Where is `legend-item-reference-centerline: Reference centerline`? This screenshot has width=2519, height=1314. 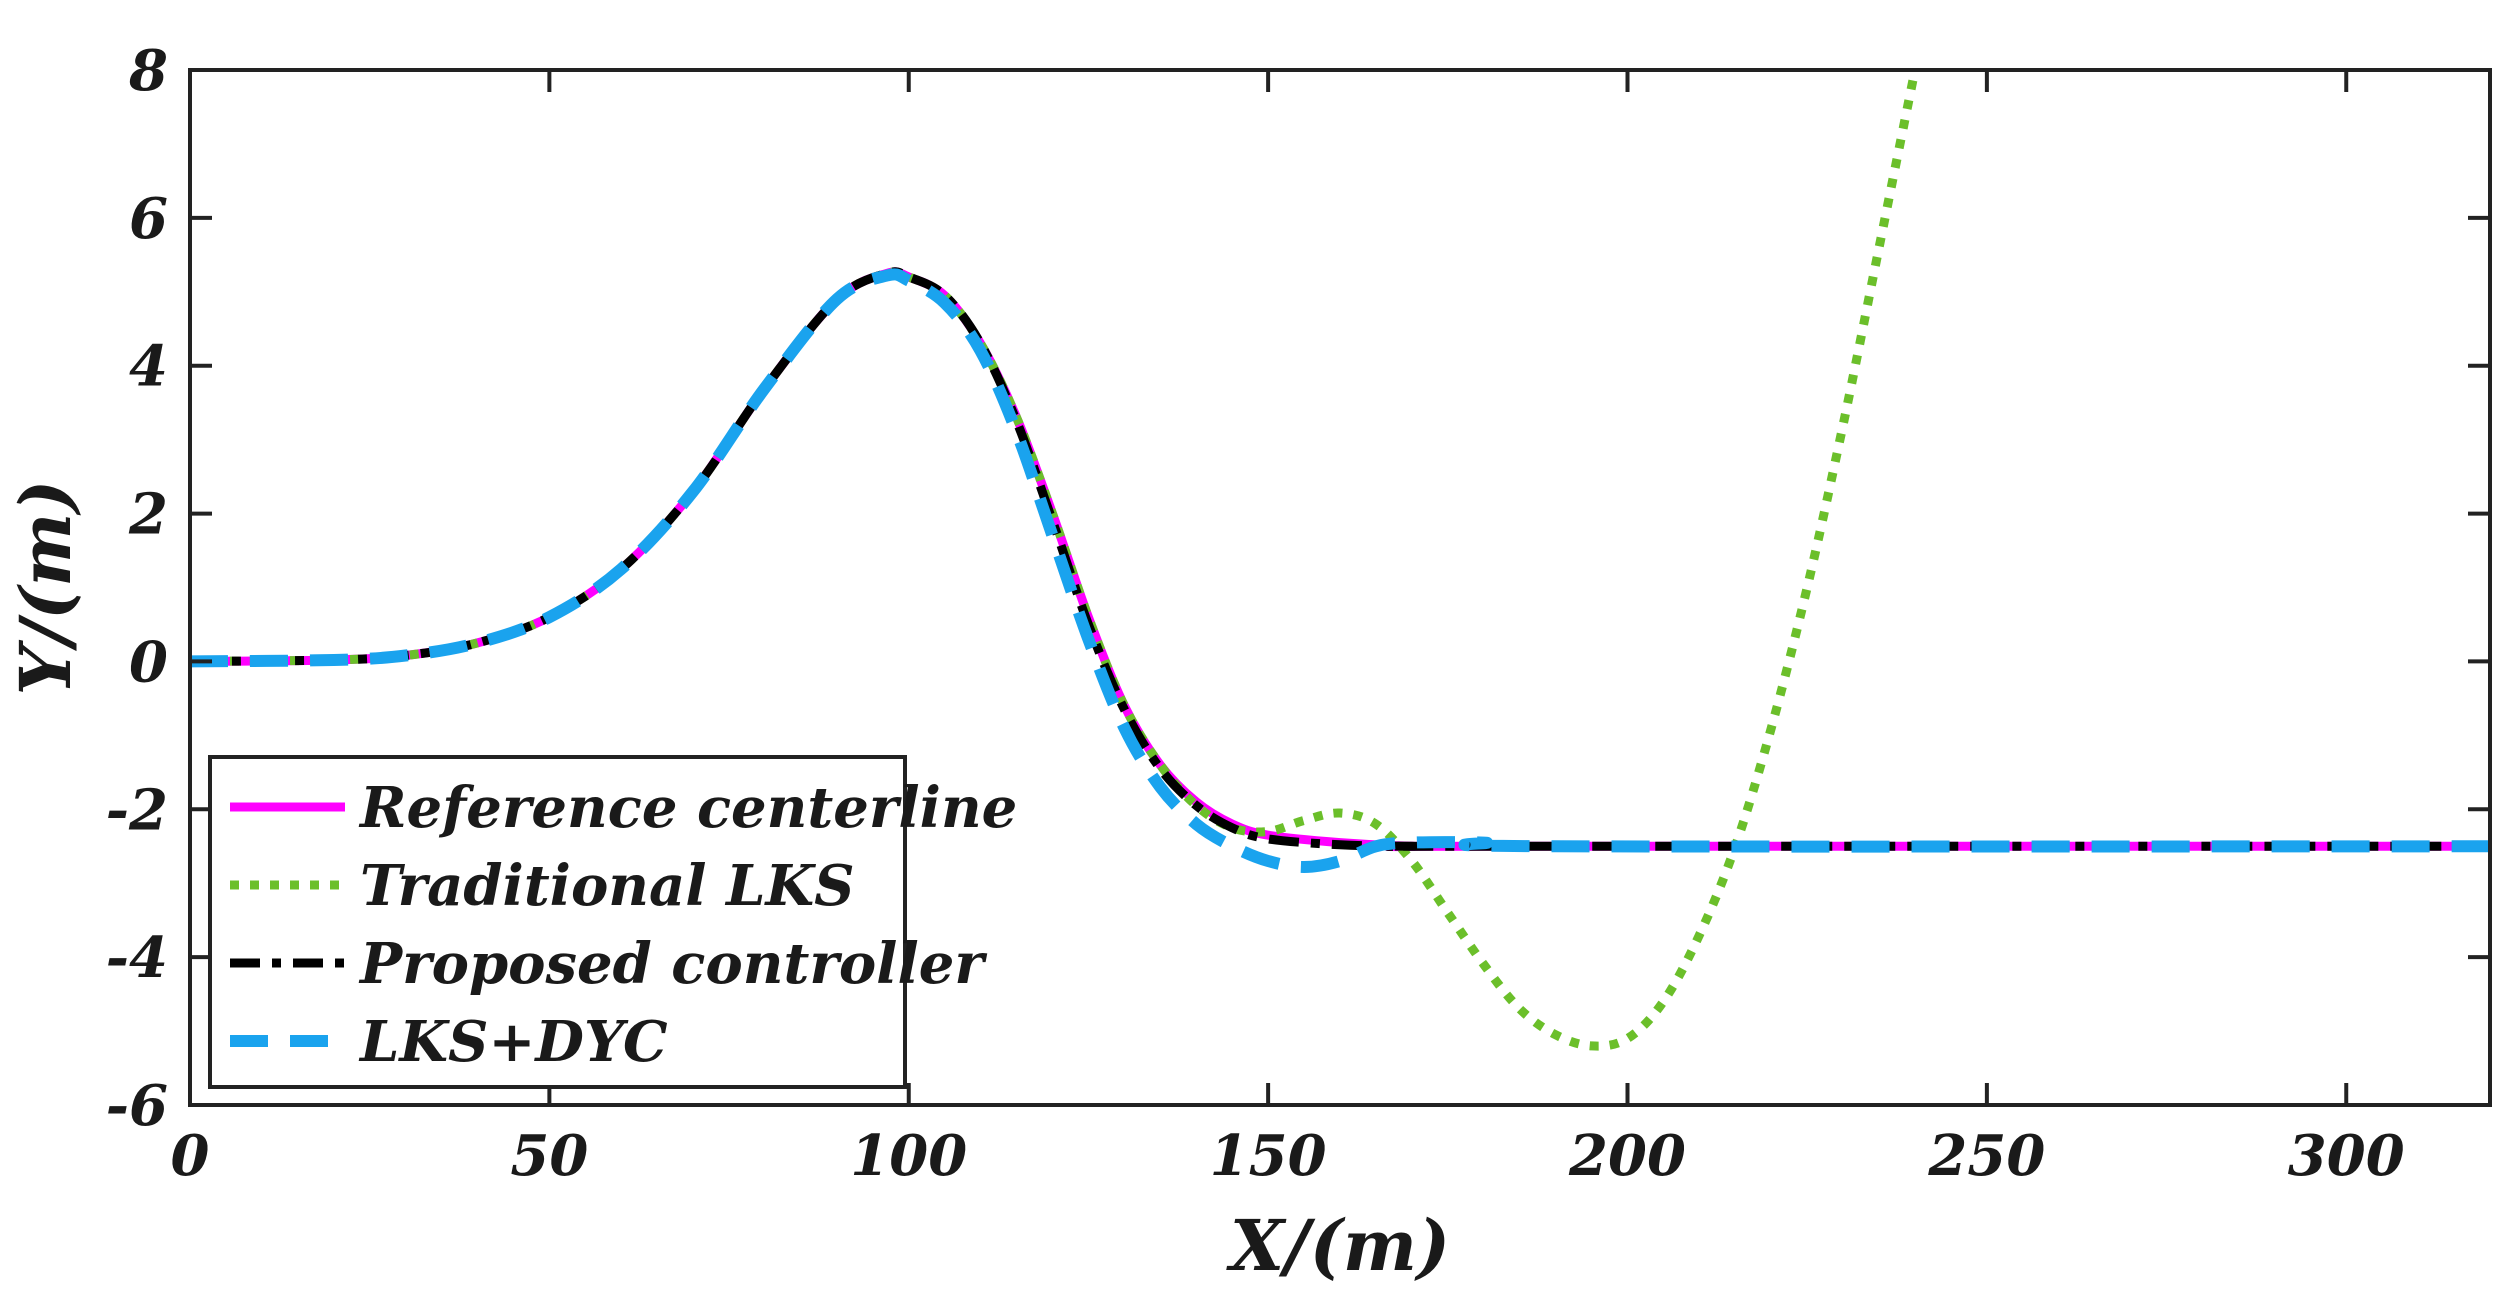 legend-item-reference-centerline: Reference centerline is located at coordinates (623, 808).